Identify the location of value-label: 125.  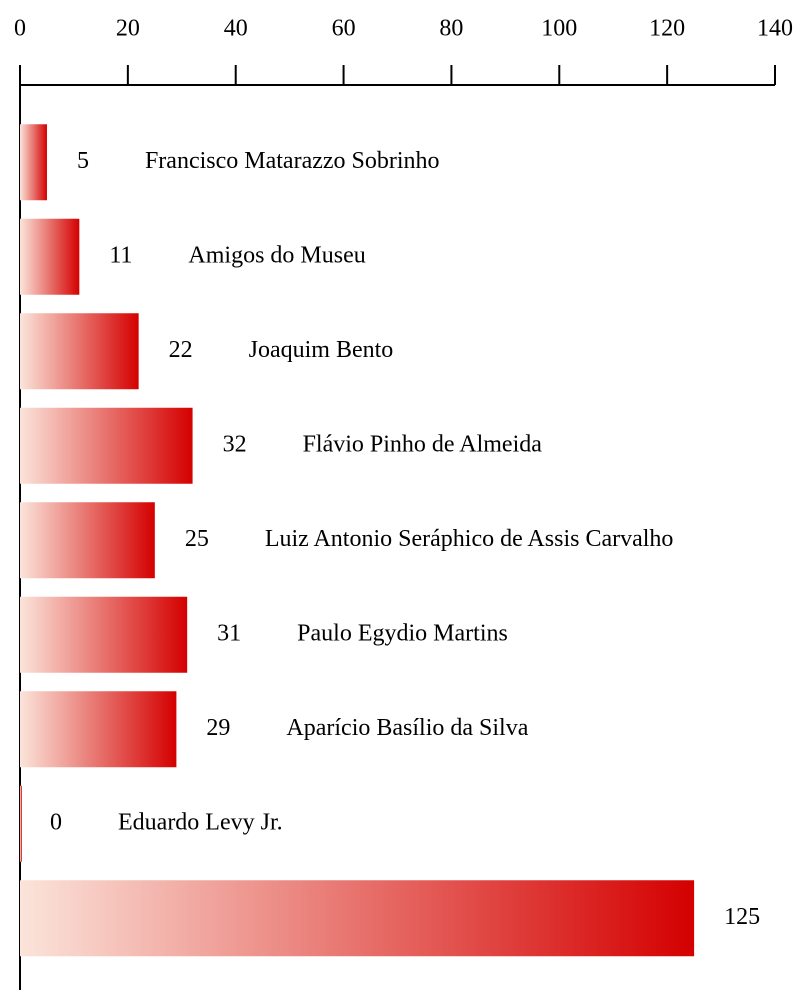
(742, 917).